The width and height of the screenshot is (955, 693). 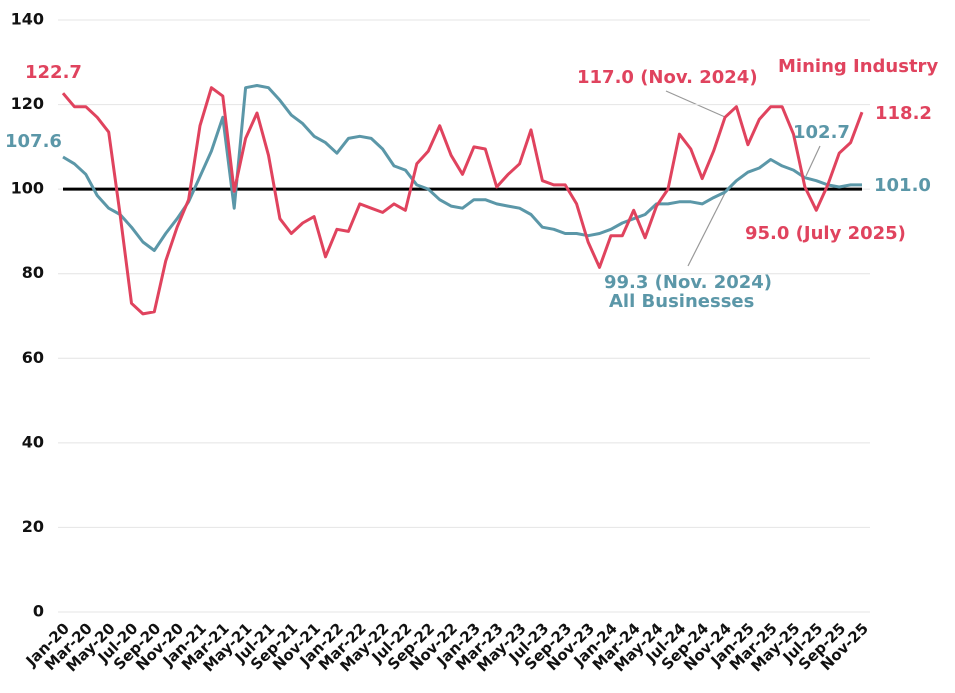 I want to click on series-label: All Businesses, so click(x=681, y=301).